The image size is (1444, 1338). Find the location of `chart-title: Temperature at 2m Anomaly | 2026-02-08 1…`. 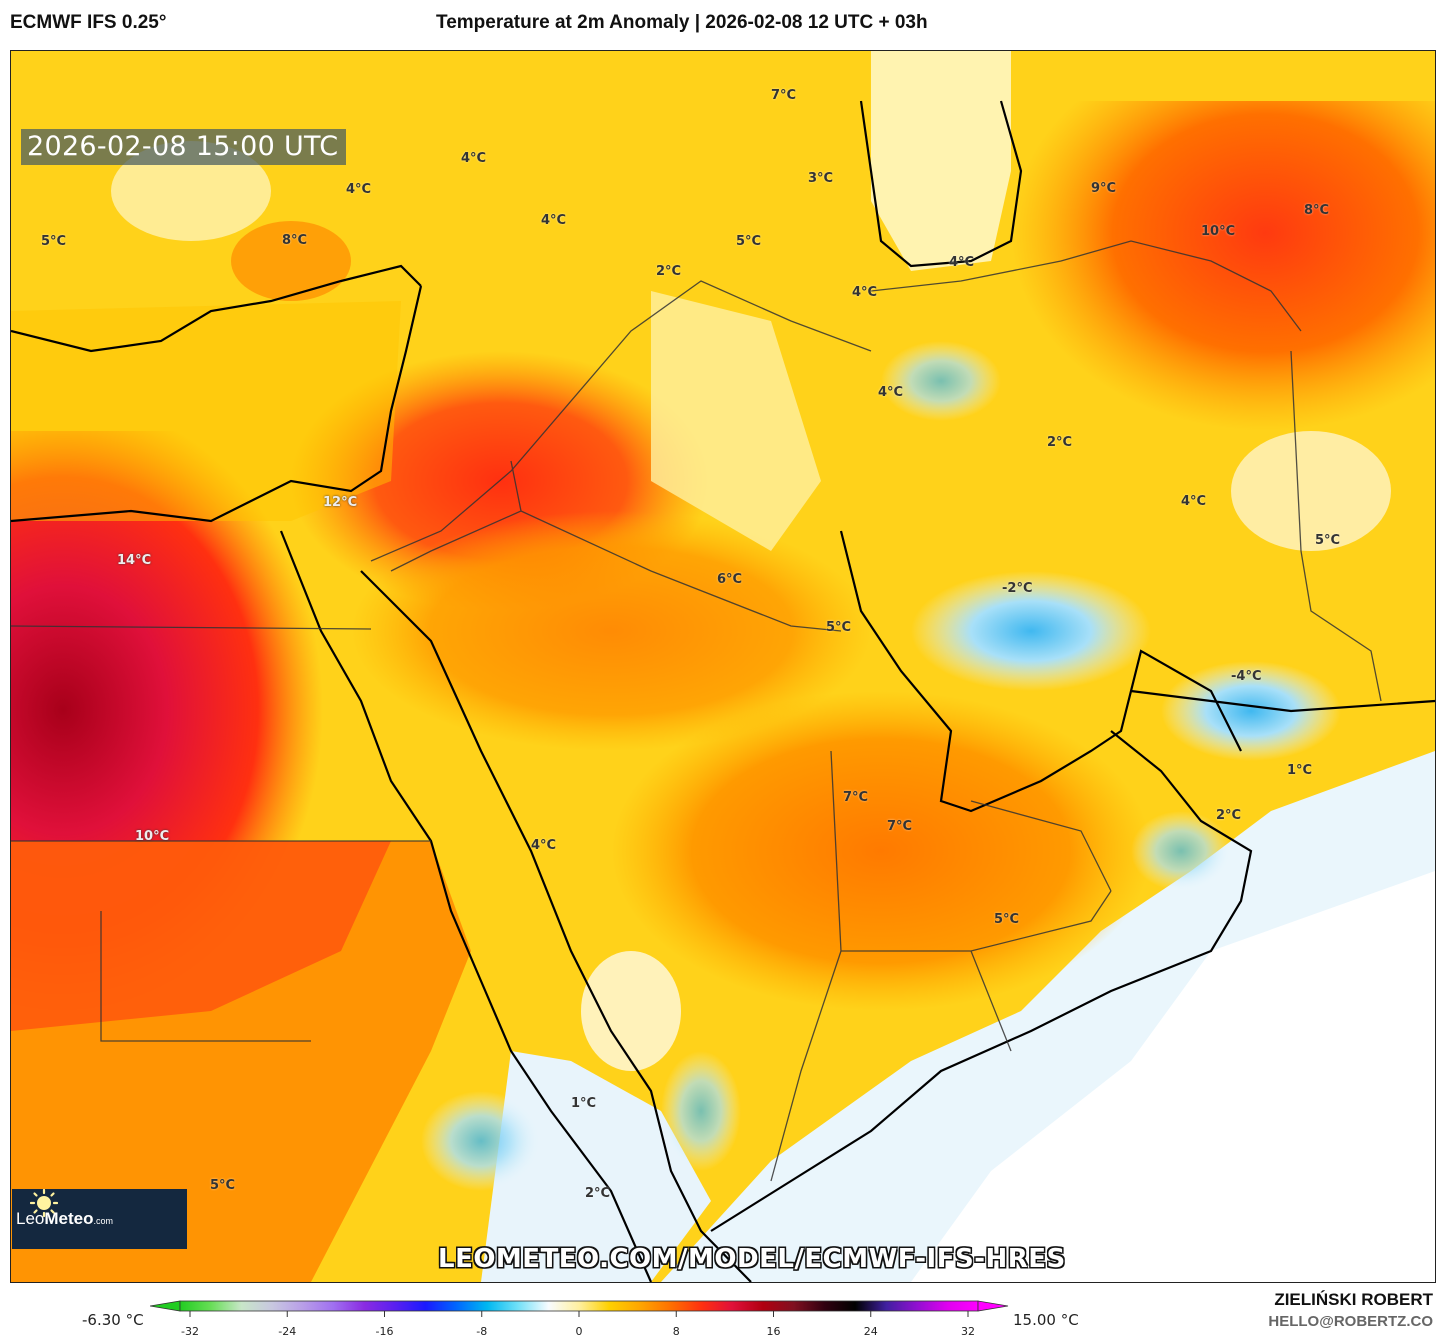

chart-title: Temperature at 2m Anomaly | 2026-02-08 1… is located at coordinates (682, 22).